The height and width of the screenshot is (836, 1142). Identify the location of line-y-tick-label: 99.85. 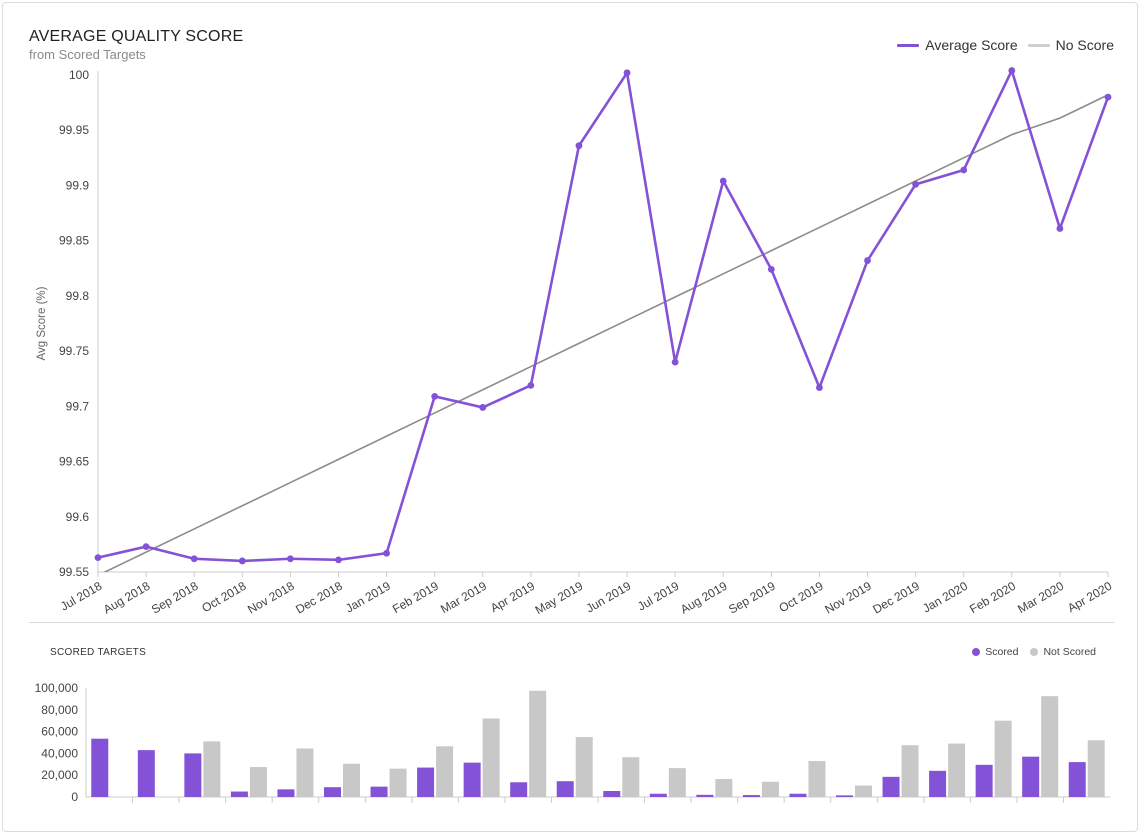
(74, 241).